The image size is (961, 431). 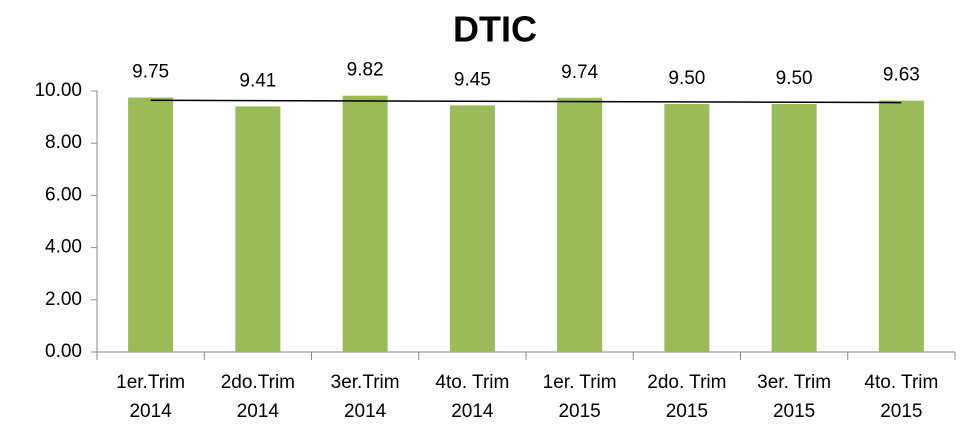 What do you see at coordinates (579, 72) in the screenshot?
I see `value-label: 9.74` at bounding box center [579, 72].